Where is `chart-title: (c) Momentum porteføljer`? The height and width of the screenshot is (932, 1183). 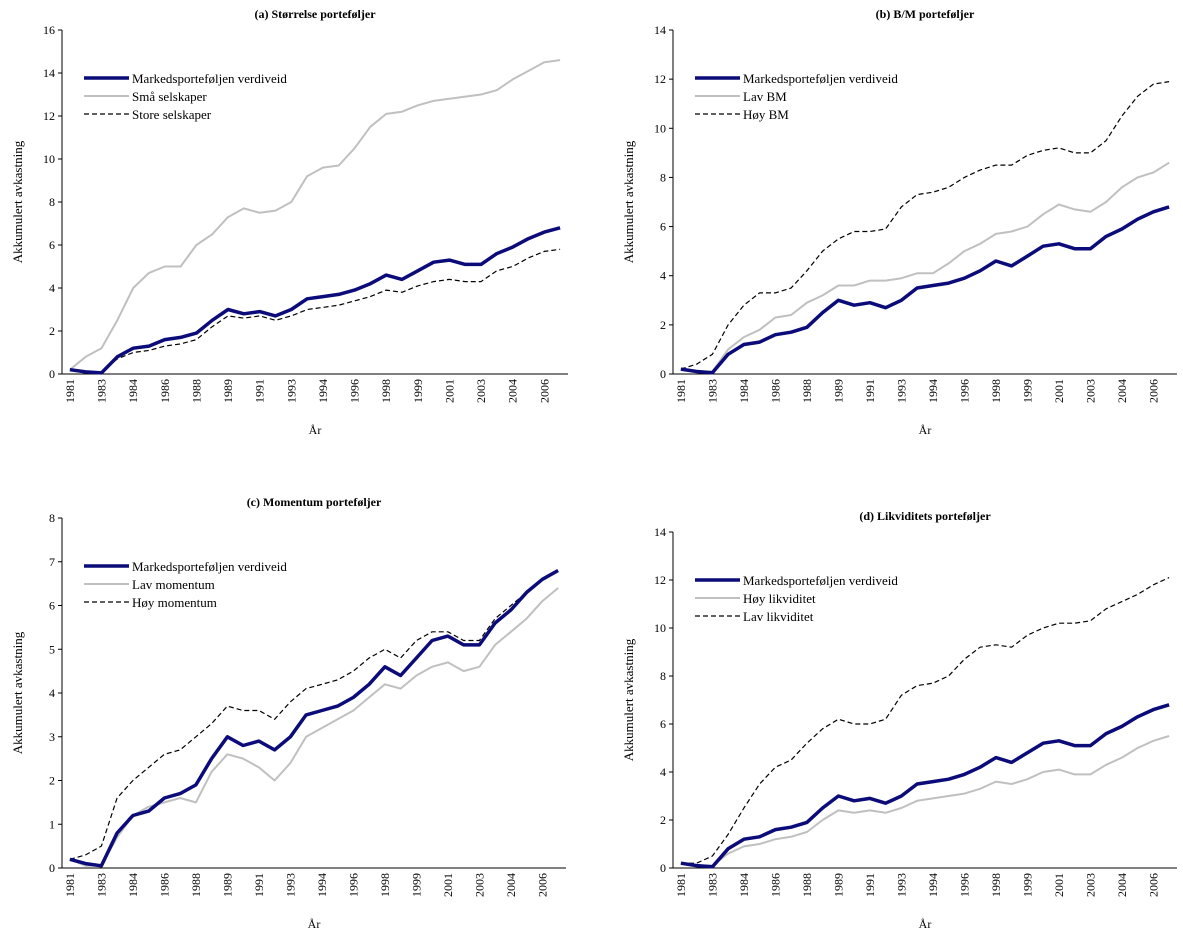 chart-title: (c) Momentum porteføljer is located at coordinates (314, 502).